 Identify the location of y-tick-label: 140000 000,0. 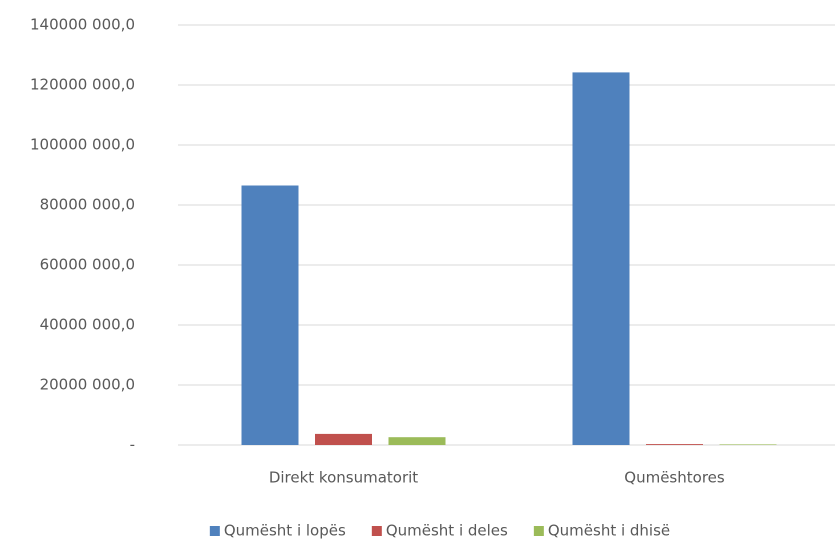
(82, 25).